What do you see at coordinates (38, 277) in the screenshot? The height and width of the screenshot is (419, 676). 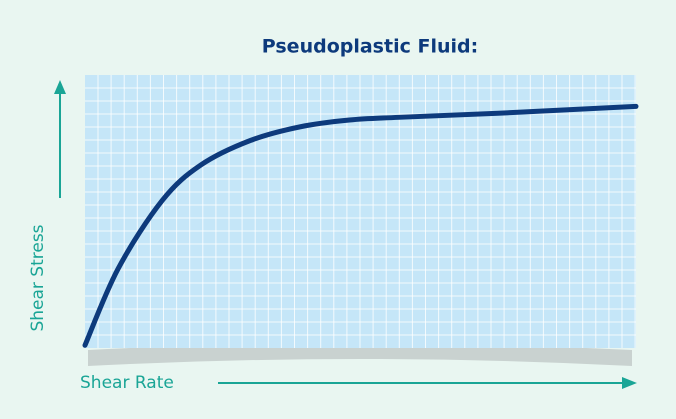 I see `y-axis-label: Shear Stress` at bounding box center [38, 277].